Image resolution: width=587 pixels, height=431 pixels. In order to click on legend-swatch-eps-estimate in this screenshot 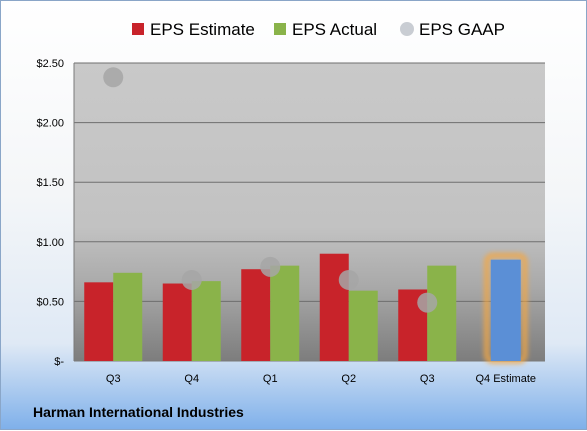, I will do `click(138, 29)`.